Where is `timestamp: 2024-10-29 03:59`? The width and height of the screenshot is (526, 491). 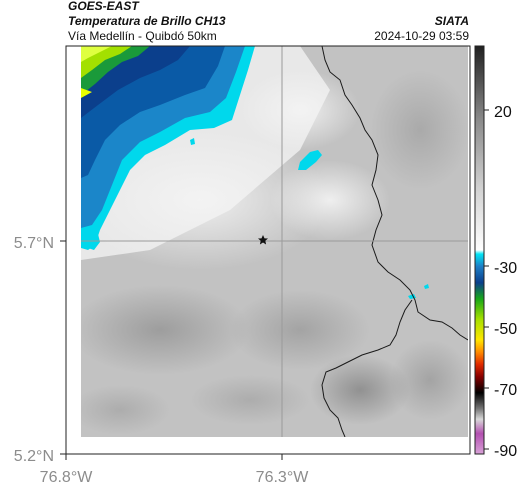
timestamp: 2024-10-29 03:59 is located at coordinates (421, 36).